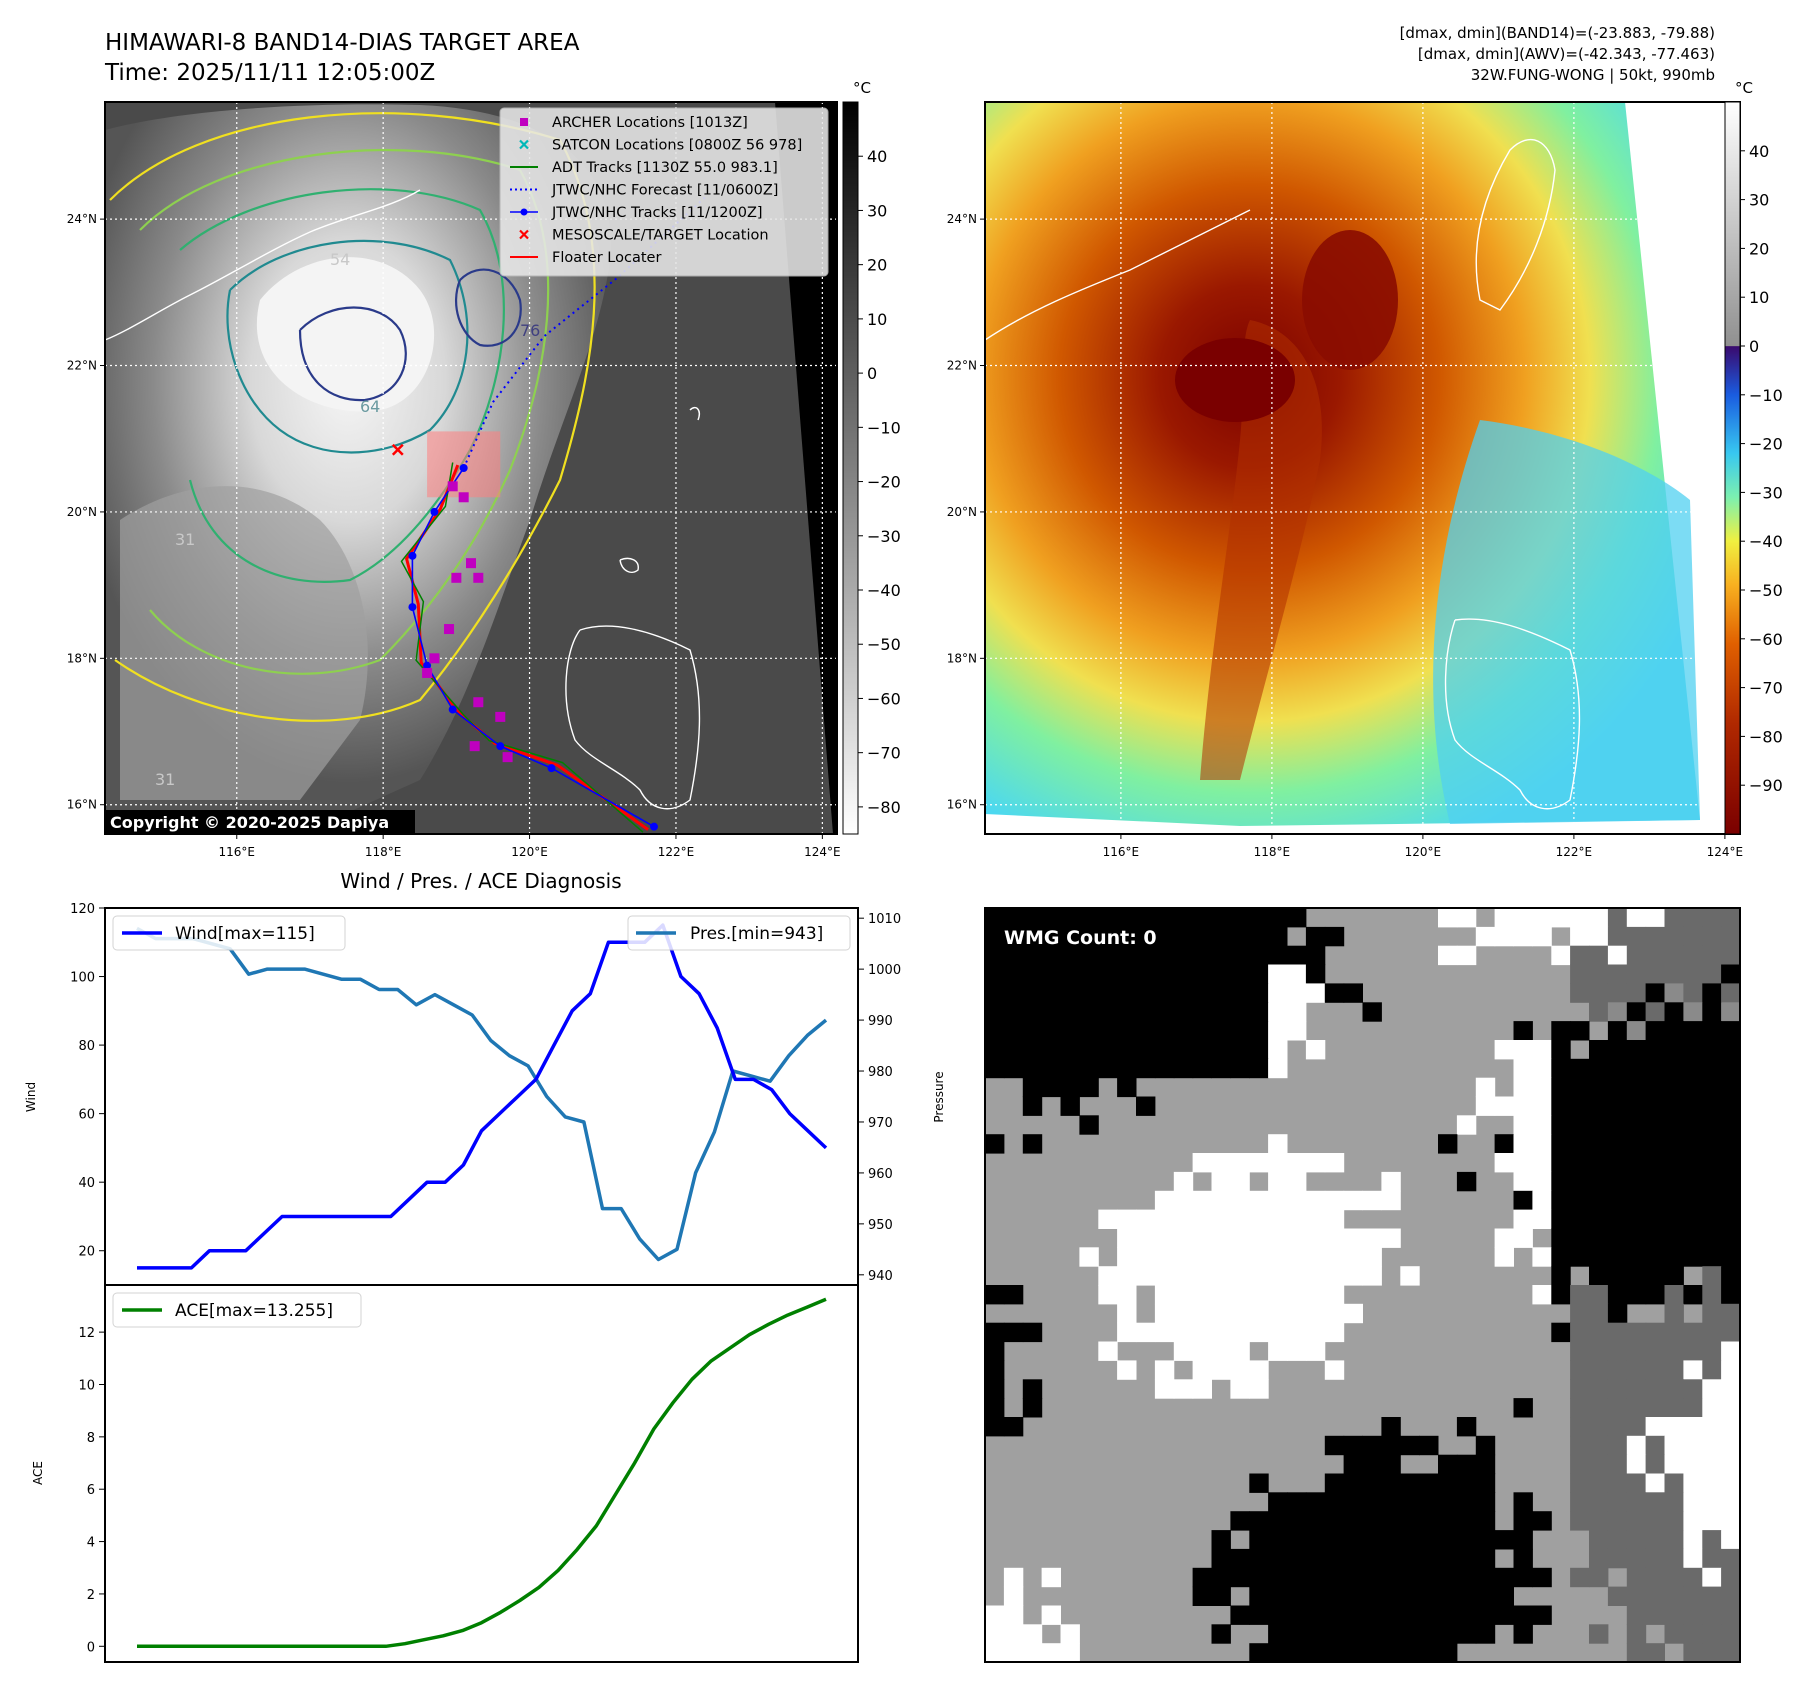 This screenshot has width=1797, height=1690. What do you see at coordinates (352, 417) in the screenshot?
I see `ir-contours` at bounding box center [352, 417].